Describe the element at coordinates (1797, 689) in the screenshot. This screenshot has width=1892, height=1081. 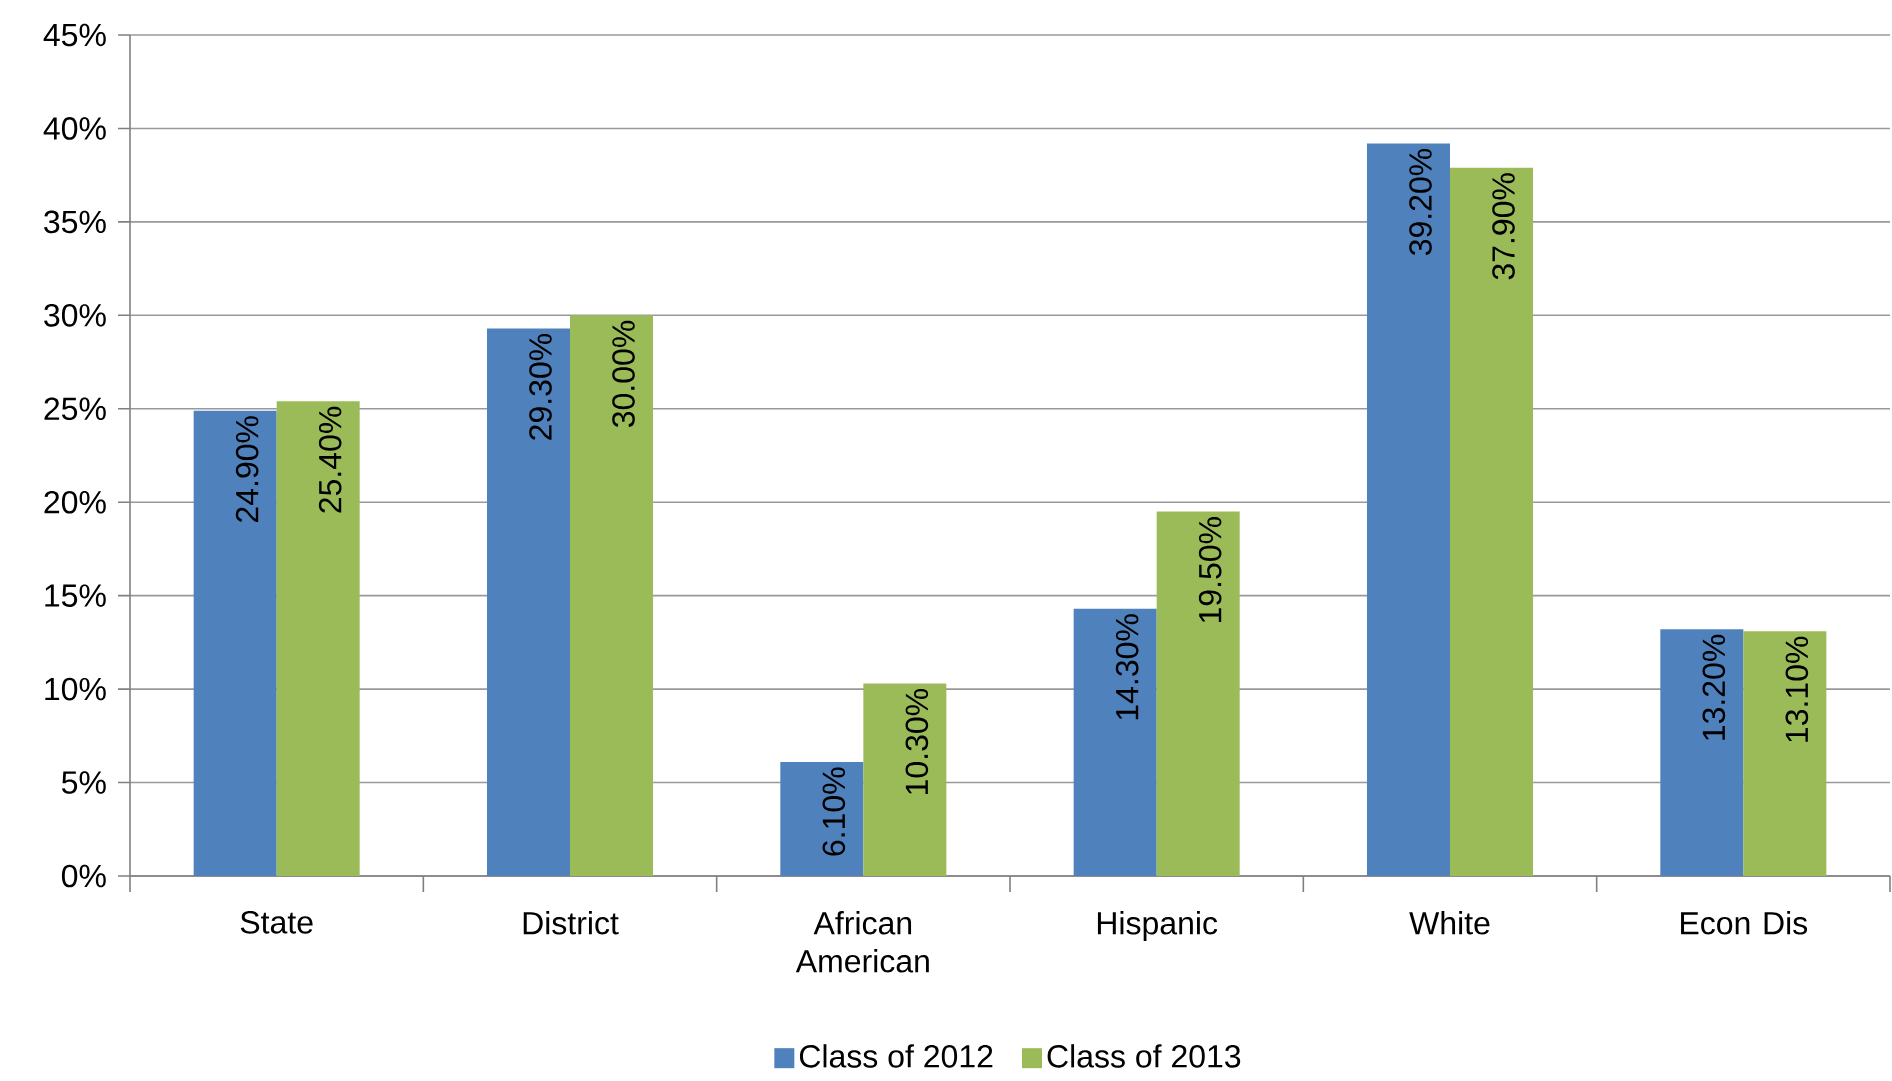
I see `data-label: 13.10%` at that location.